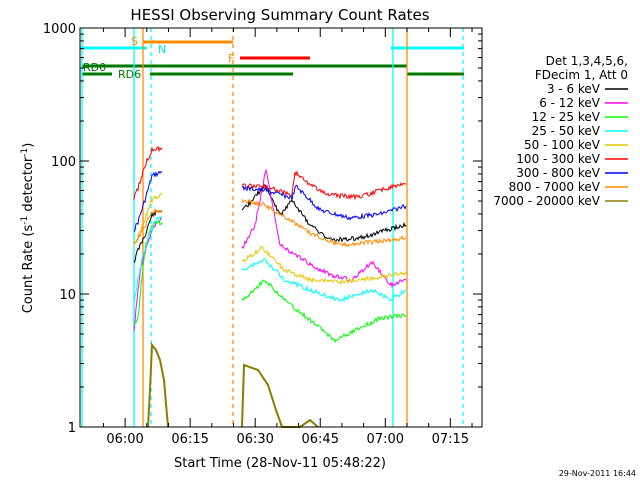 This screenshot has height=480, width=640. Describe the element at coordinates (25, 152) in the screenshot. I see `y-axis-label-sup2: -1` at that location.